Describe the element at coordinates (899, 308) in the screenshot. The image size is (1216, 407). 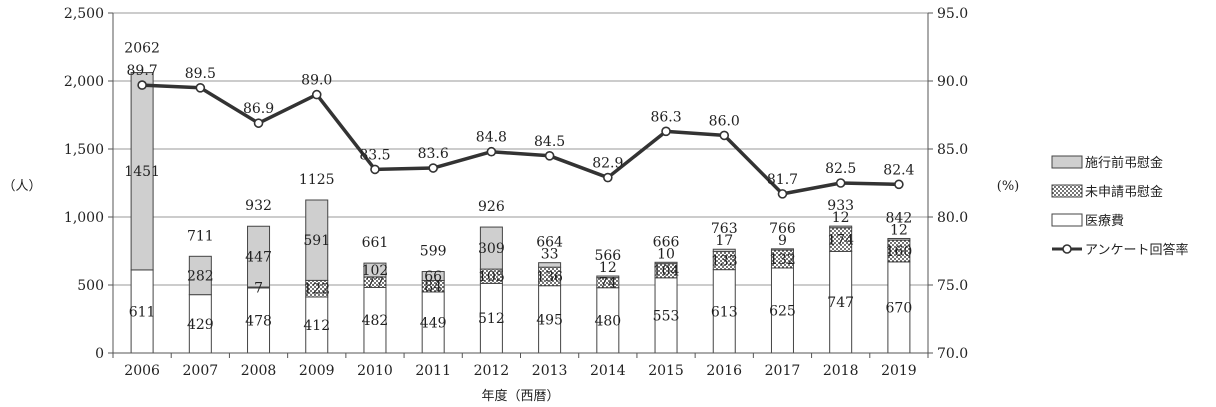
I see `segment-value-label: 670` at that location.